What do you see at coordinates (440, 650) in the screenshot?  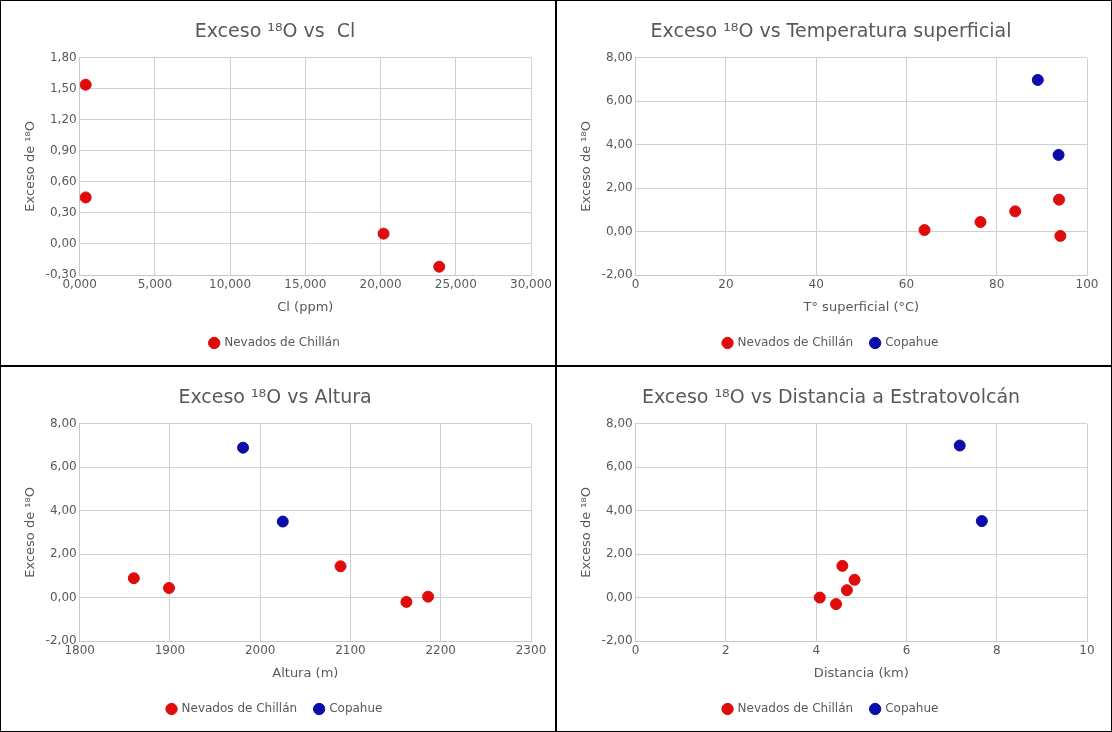 I see `x-tick-label: 2200` at bounding box center [440, 650].